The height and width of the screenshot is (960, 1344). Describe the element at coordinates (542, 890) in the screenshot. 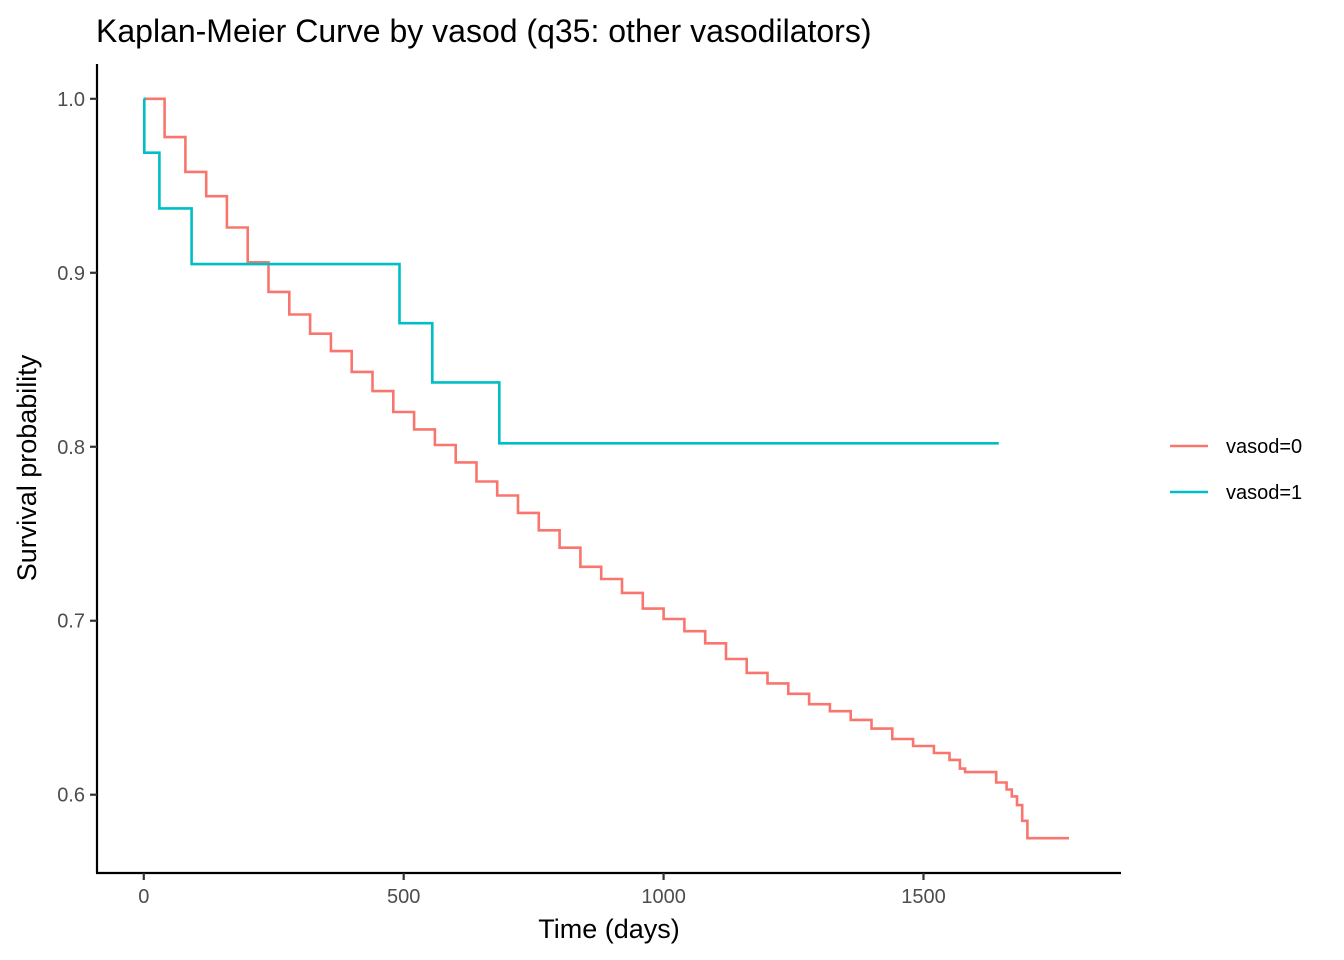

I see `x-axis-ticks: 0 500 1000 1500` at that location.